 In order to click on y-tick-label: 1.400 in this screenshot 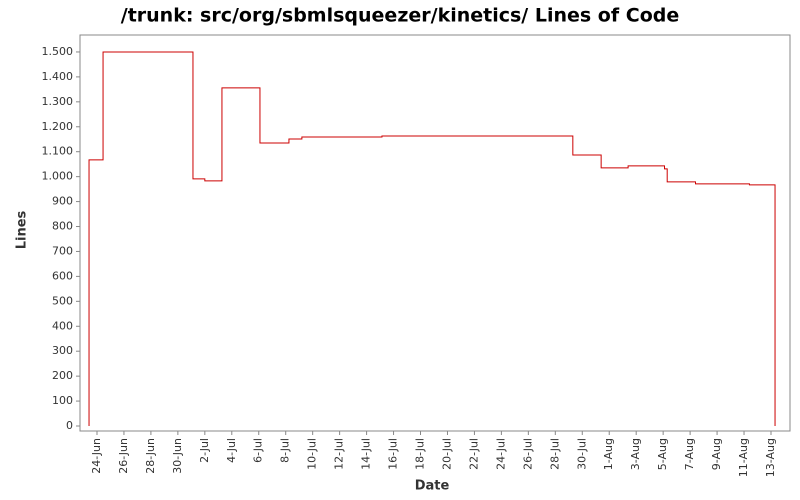, I will do `click(58, 76)`.